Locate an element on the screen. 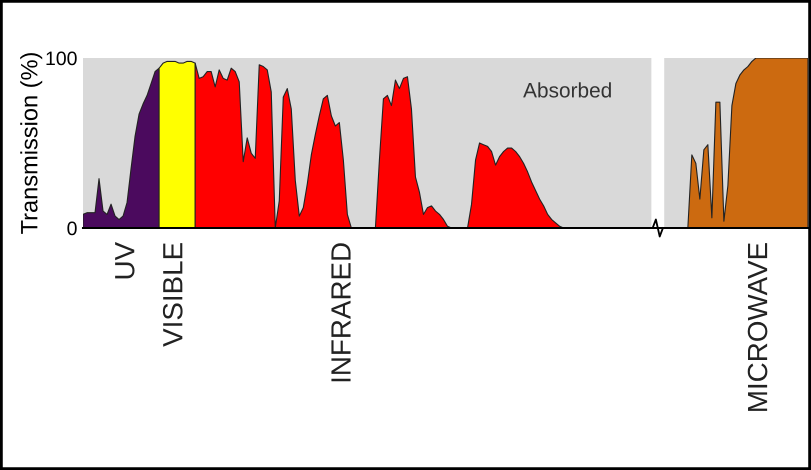  annotation: Absorbed is located at coordinates (567, 90).